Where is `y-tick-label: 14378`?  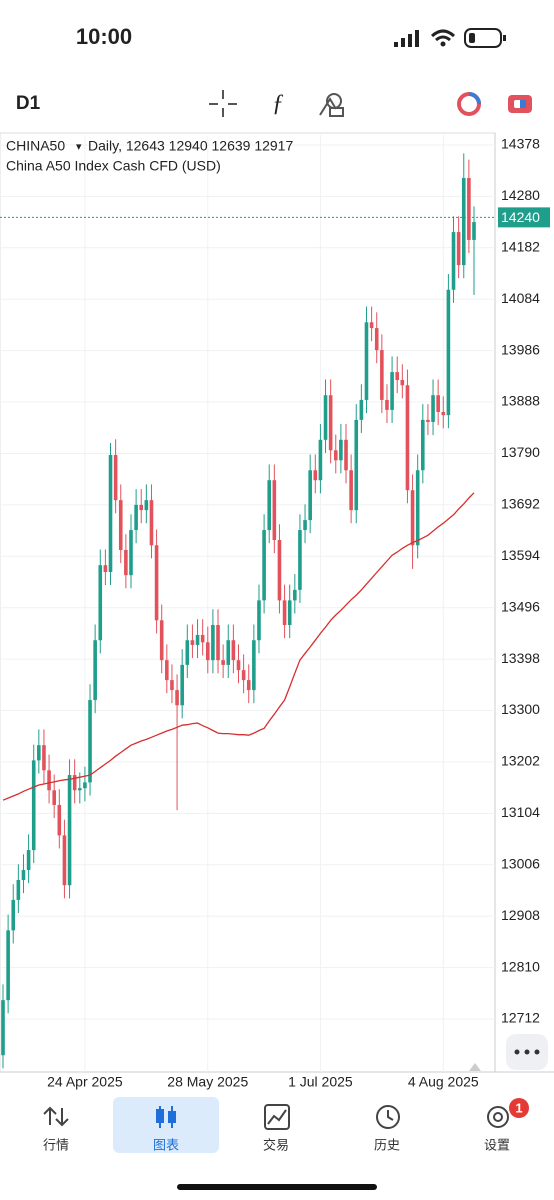 y-tick-label: 14378 is located at coordinates (520, 144).